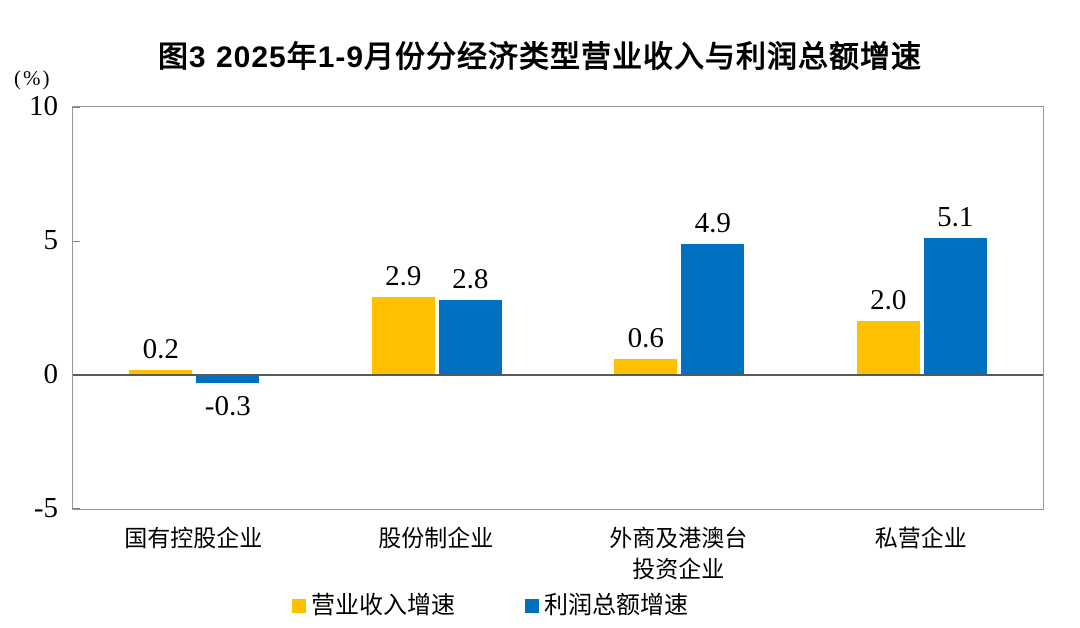 This screenshot has height=628, width=1080. I want to click on bar-value-label: 0.6, so click(645, 337).